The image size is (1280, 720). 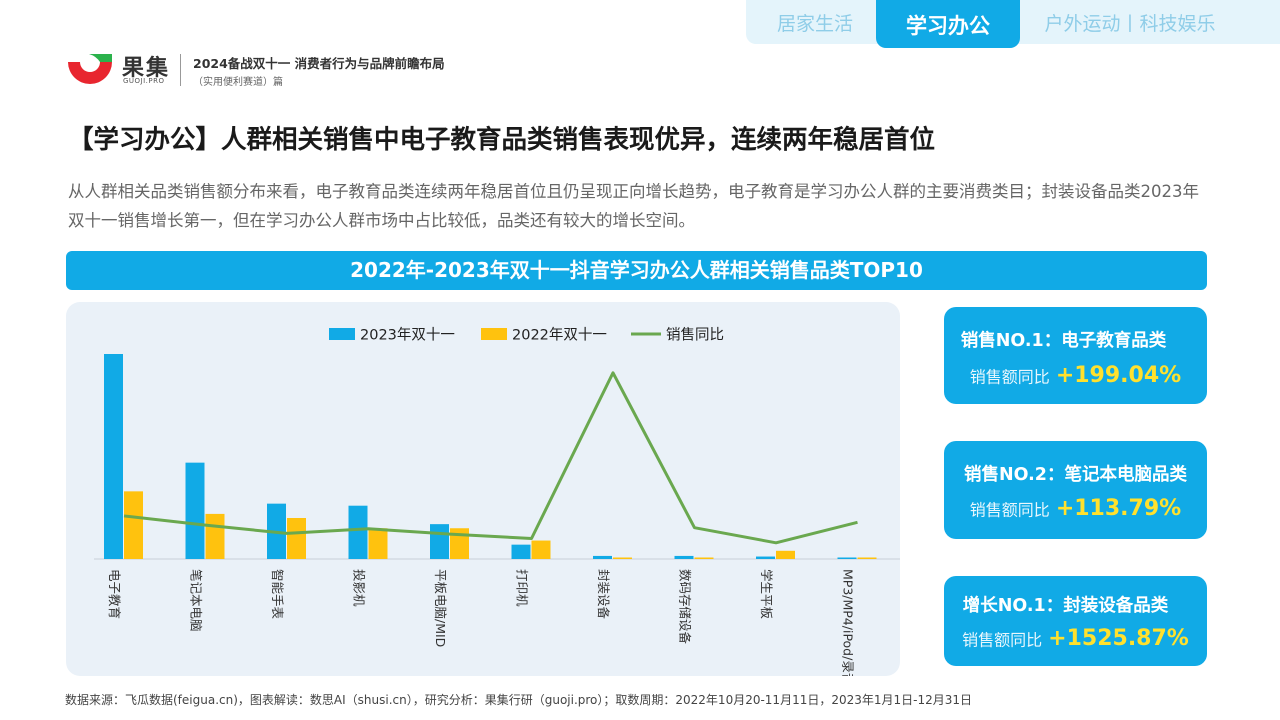 I want to click on card-value: +1525.87%, so click(x=1118, y=638).